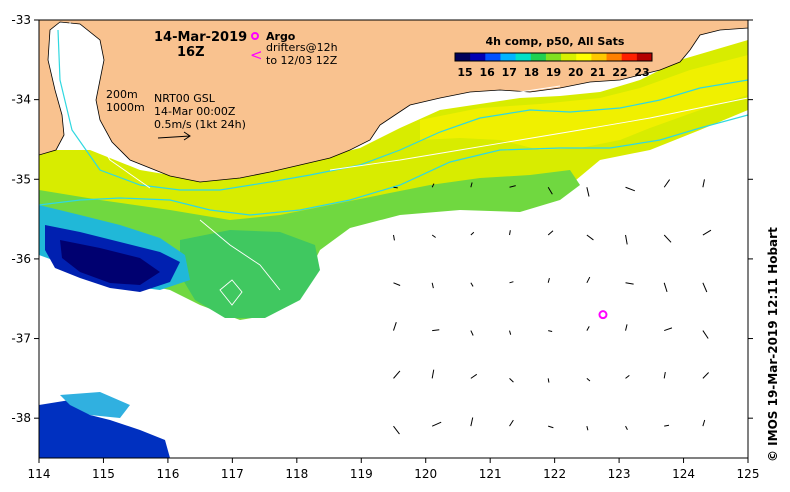  Describe the element at coordinates (509, 72) in the screenshot. I see `colorbar-tick-label: 17` at that location.